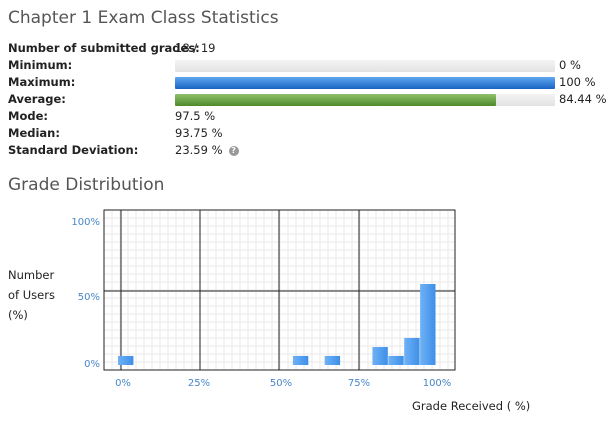  I want to click on maximum-bar-fill, so click(365, 83).